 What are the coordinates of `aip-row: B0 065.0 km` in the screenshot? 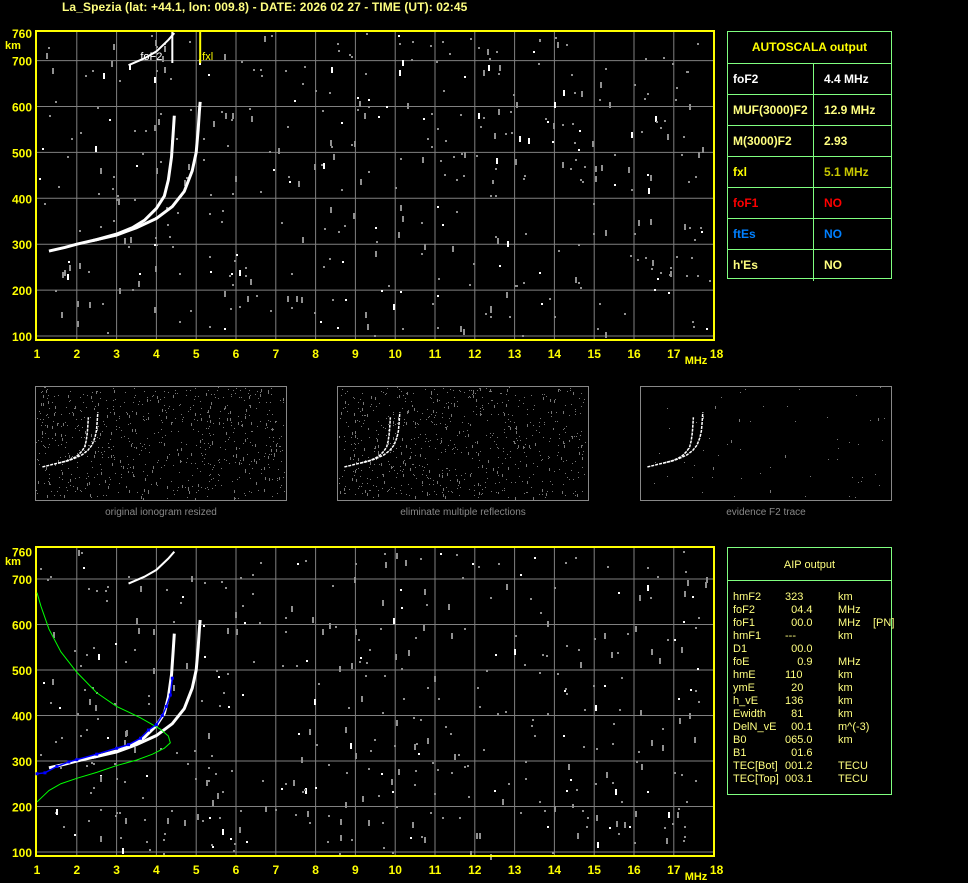 It's located at (813, 740).